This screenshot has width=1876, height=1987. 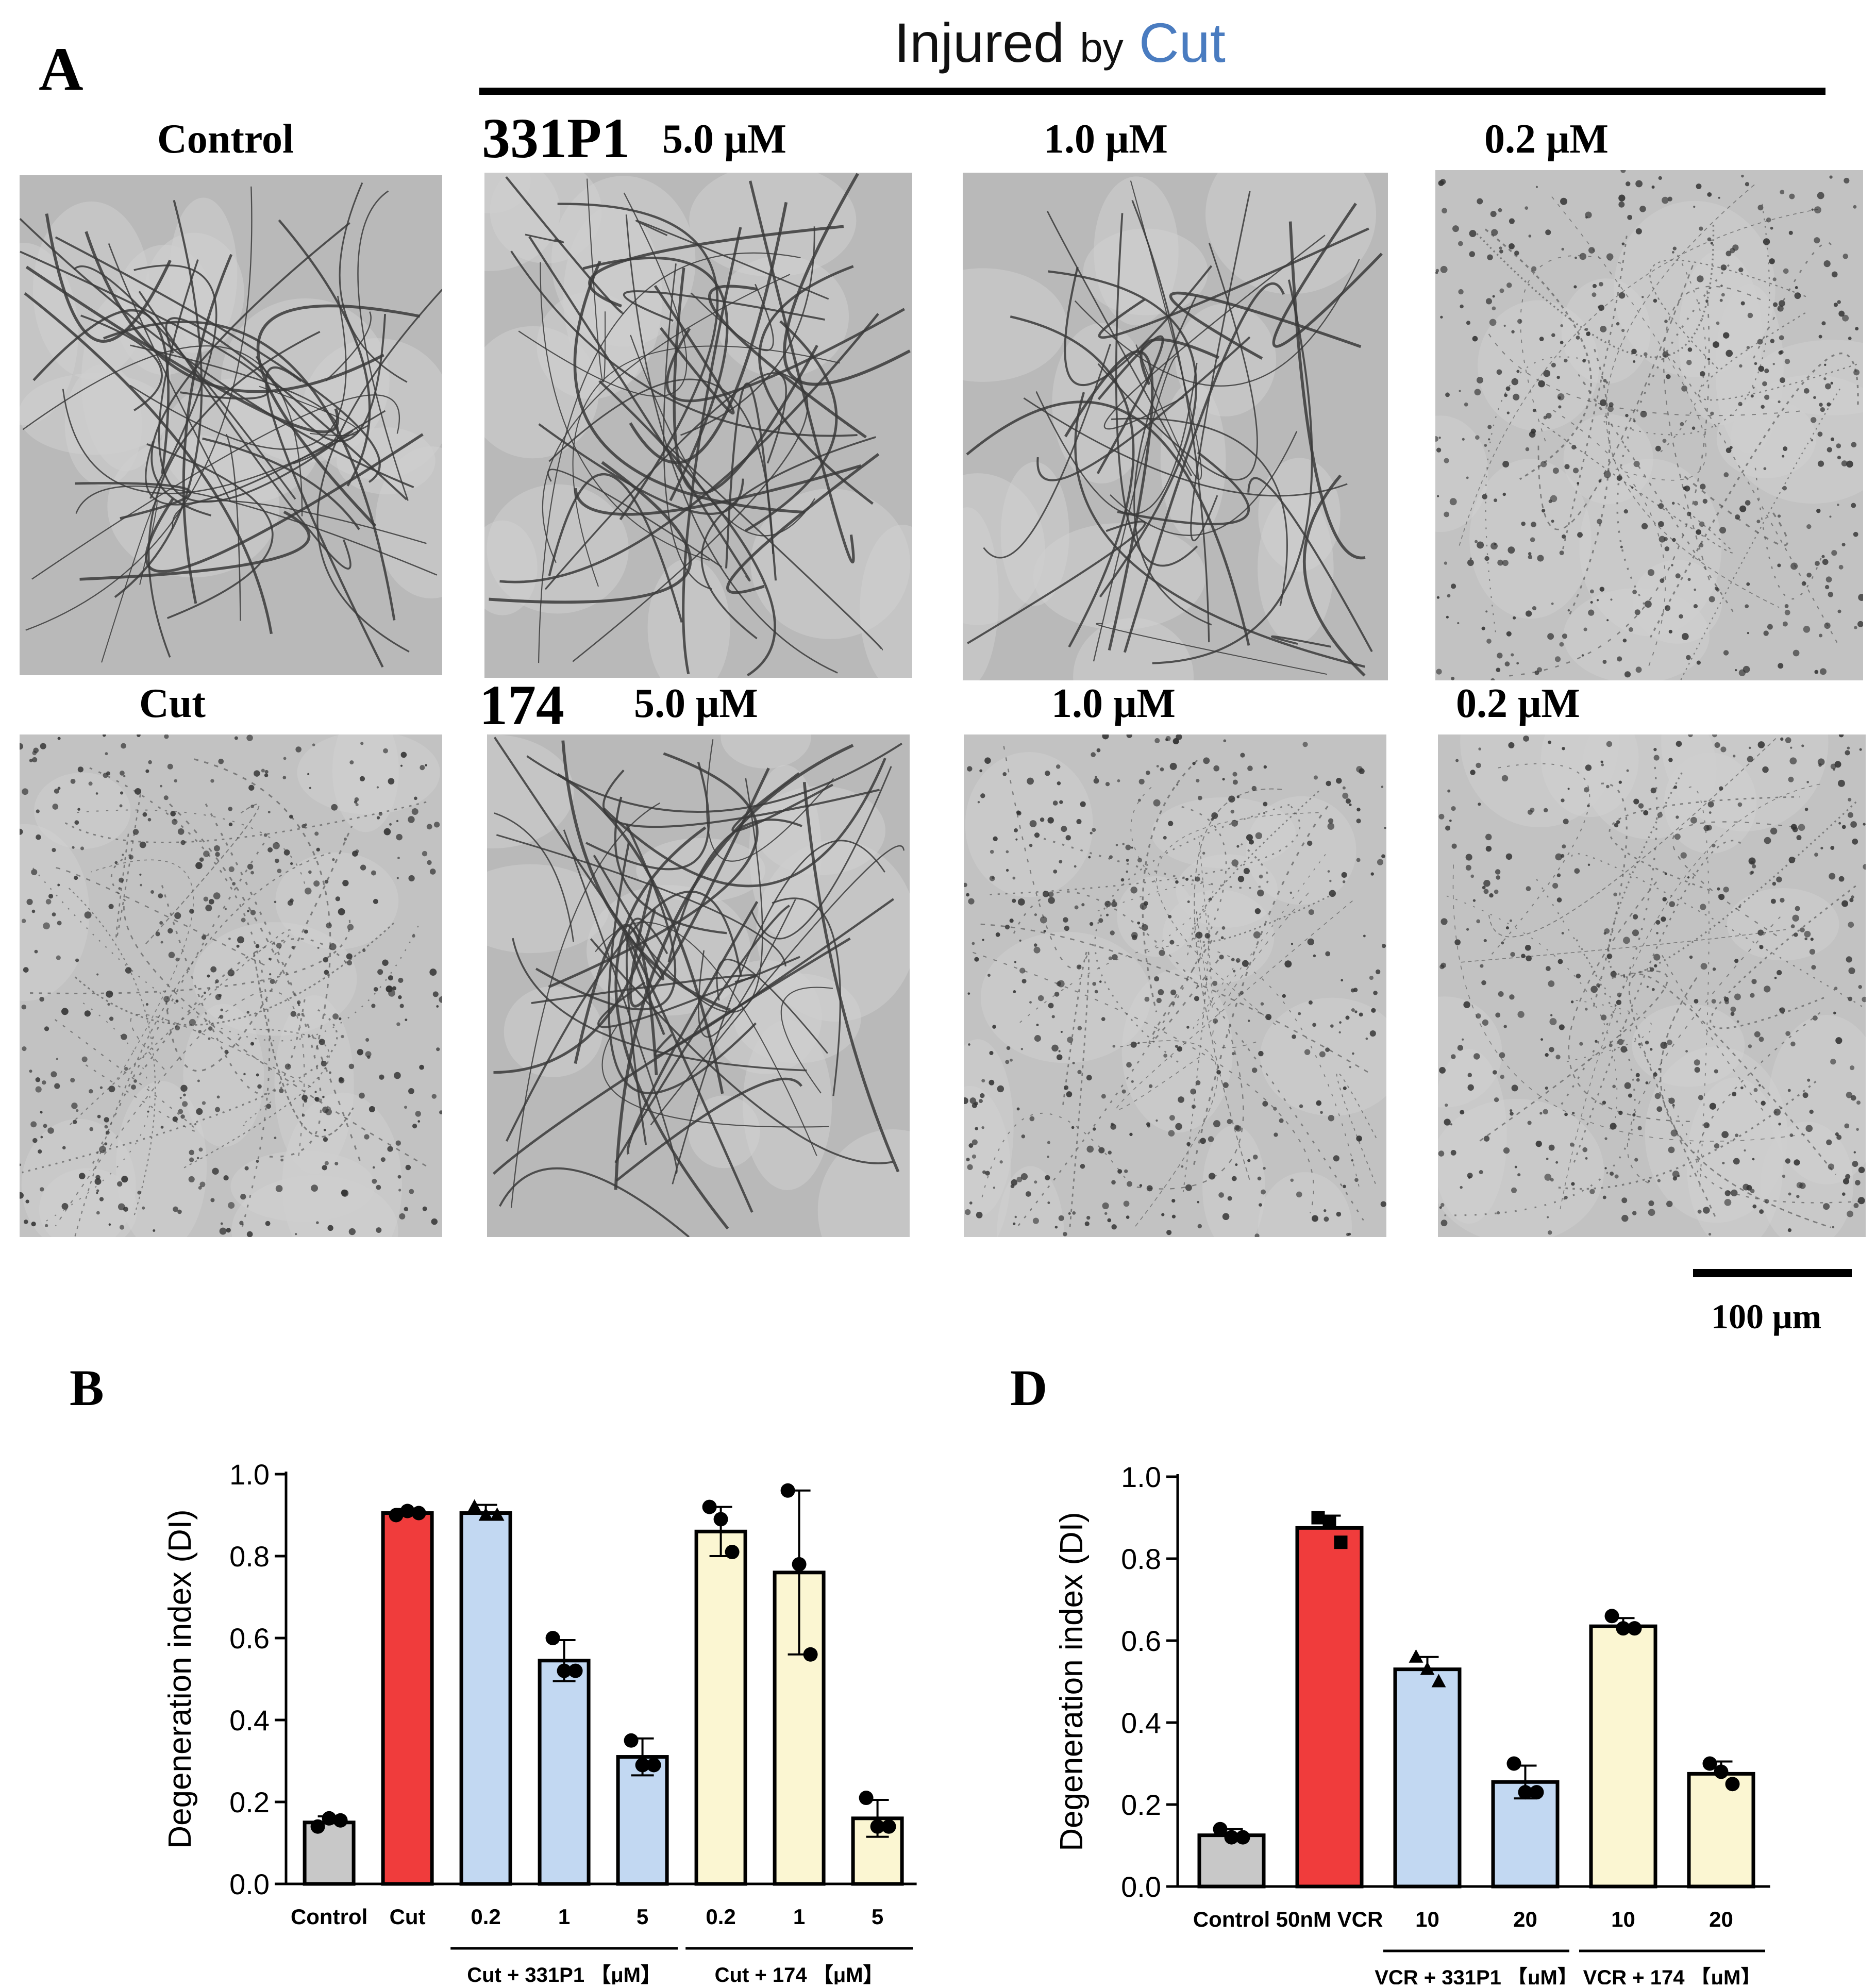 I want to click on micrograph-331p1-5um, so click(x=698, y=425).